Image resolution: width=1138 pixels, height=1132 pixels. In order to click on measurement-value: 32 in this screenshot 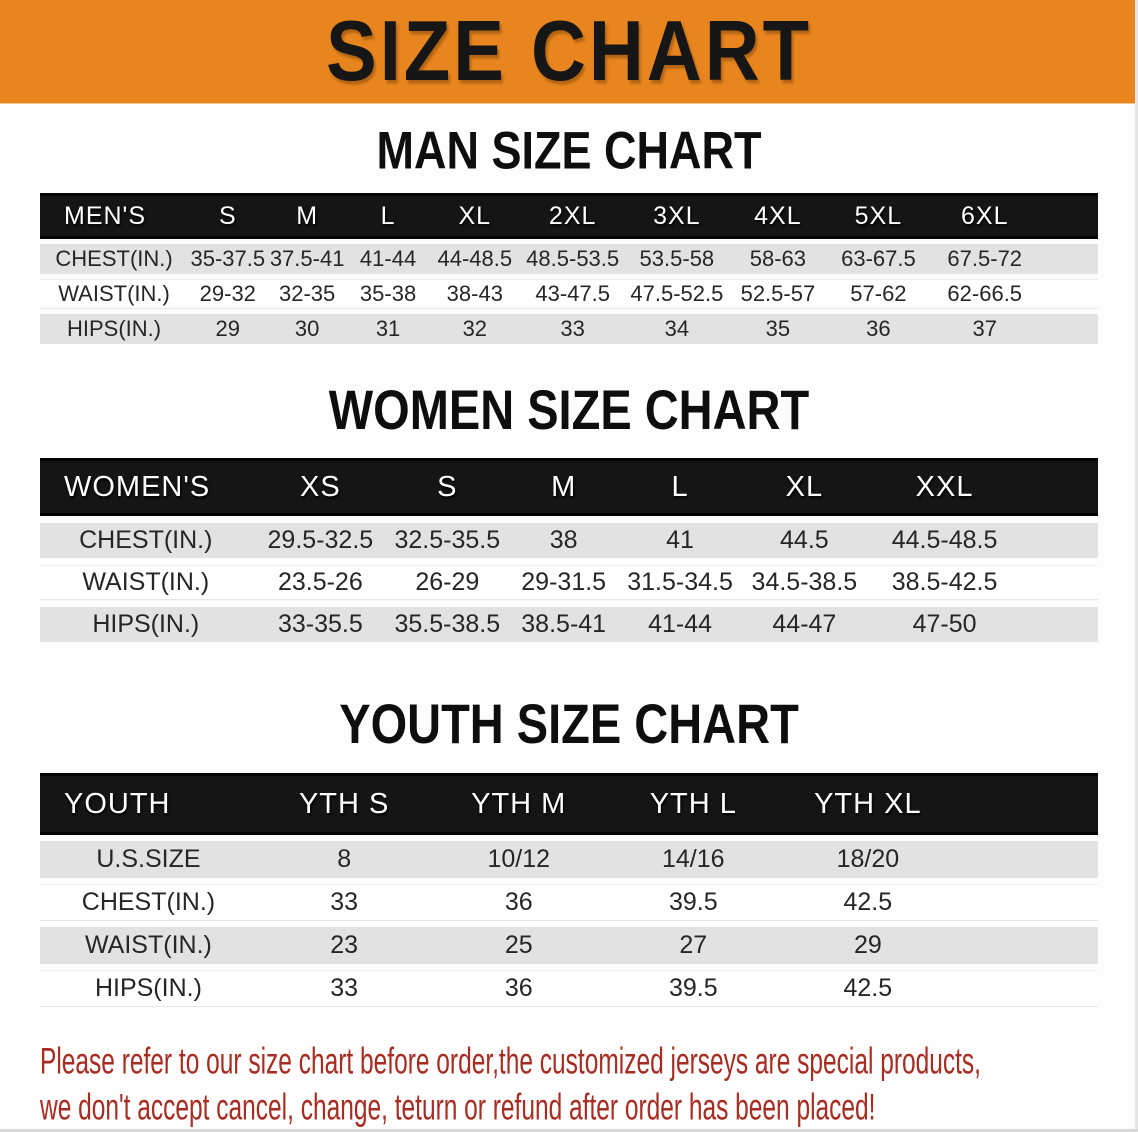, I will do `click(475, 329)`.